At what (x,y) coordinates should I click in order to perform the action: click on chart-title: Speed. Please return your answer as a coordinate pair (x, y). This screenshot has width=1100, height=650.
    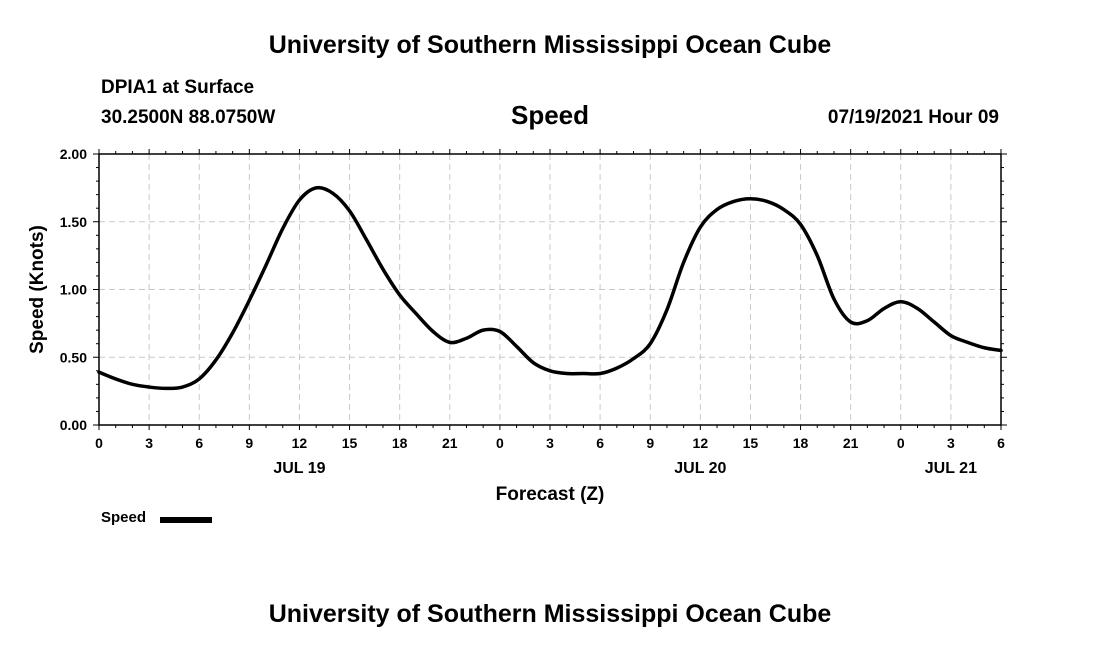
    Looking at the image, I should click on (550, 115).